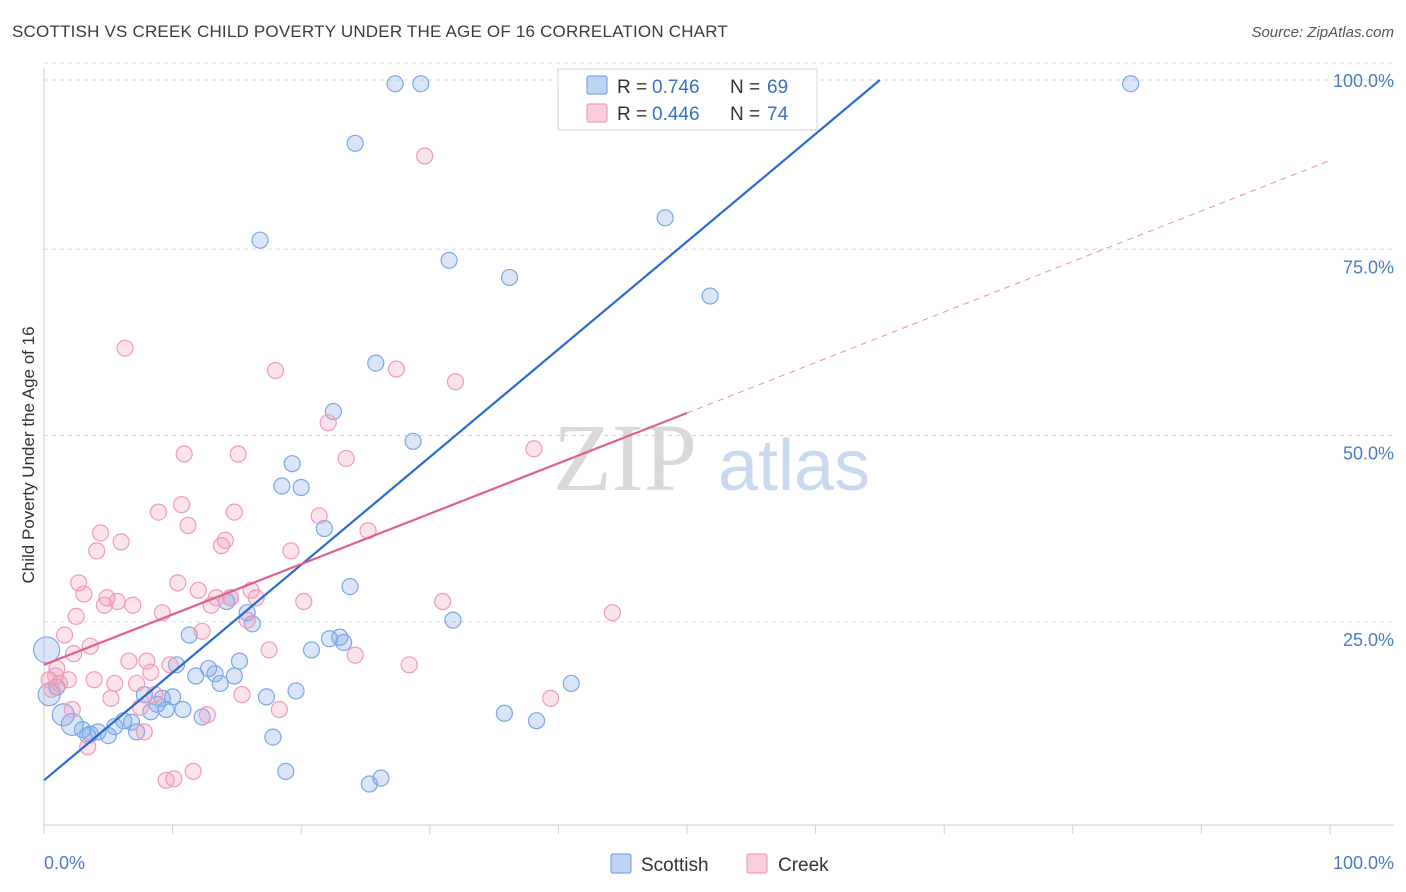  I want to click on y-tick-label: 50.0%, so click(1368, 454).